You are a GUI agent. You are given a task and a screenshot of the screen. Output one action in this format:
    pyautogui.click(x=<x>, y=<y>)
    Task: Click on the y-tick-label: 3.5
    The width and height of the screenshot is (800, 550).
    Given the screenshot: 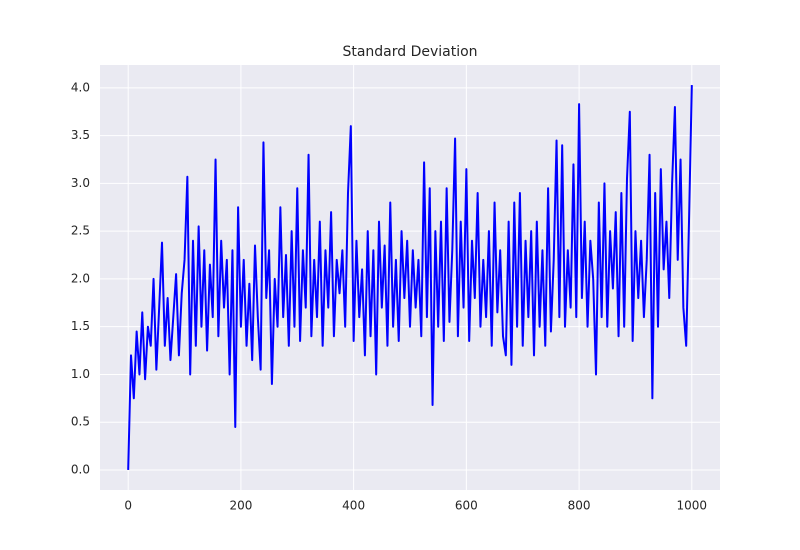 What is the action you would take?
    pyautogui.click(x=80, y=135)
    